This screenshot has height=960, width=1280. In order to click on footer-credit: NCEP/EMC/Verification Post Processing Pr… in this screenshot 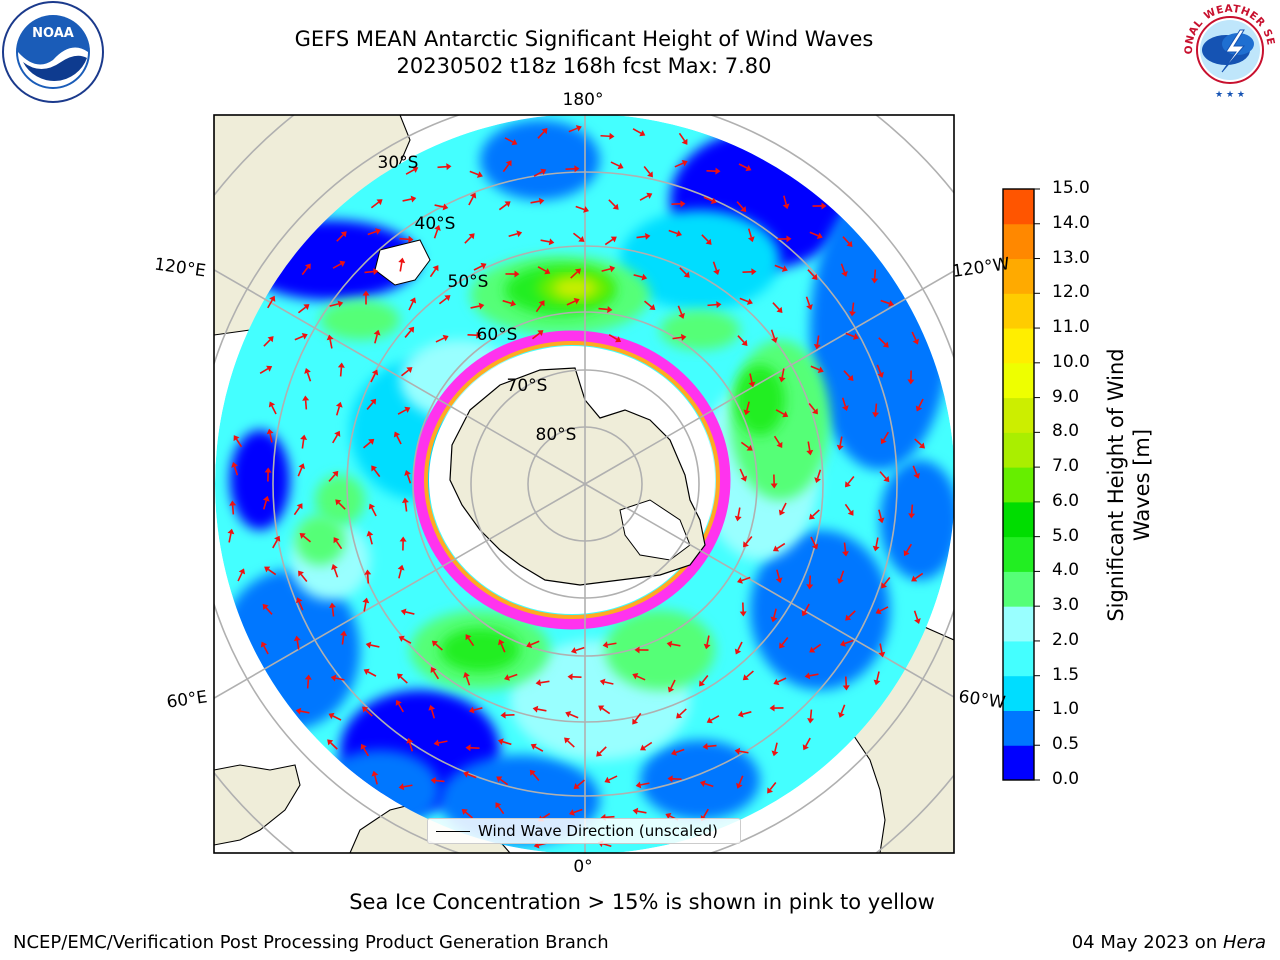, I will do `click(311, 942)`.